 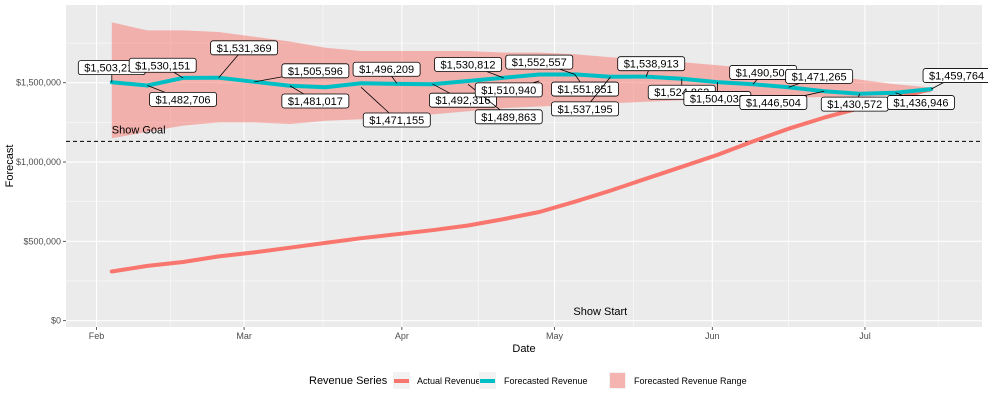 I want to click on data-label: $1,481,017, so click(x=315, y=102).